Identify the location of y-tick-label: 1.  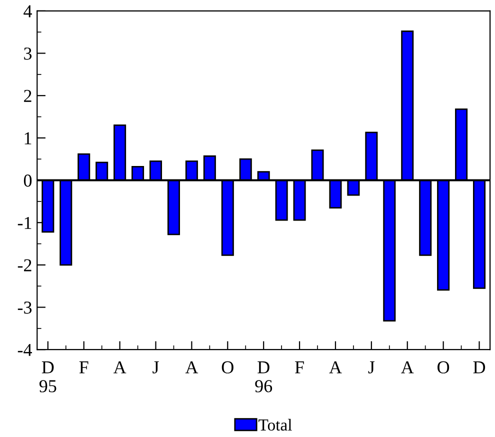
(28, 138).